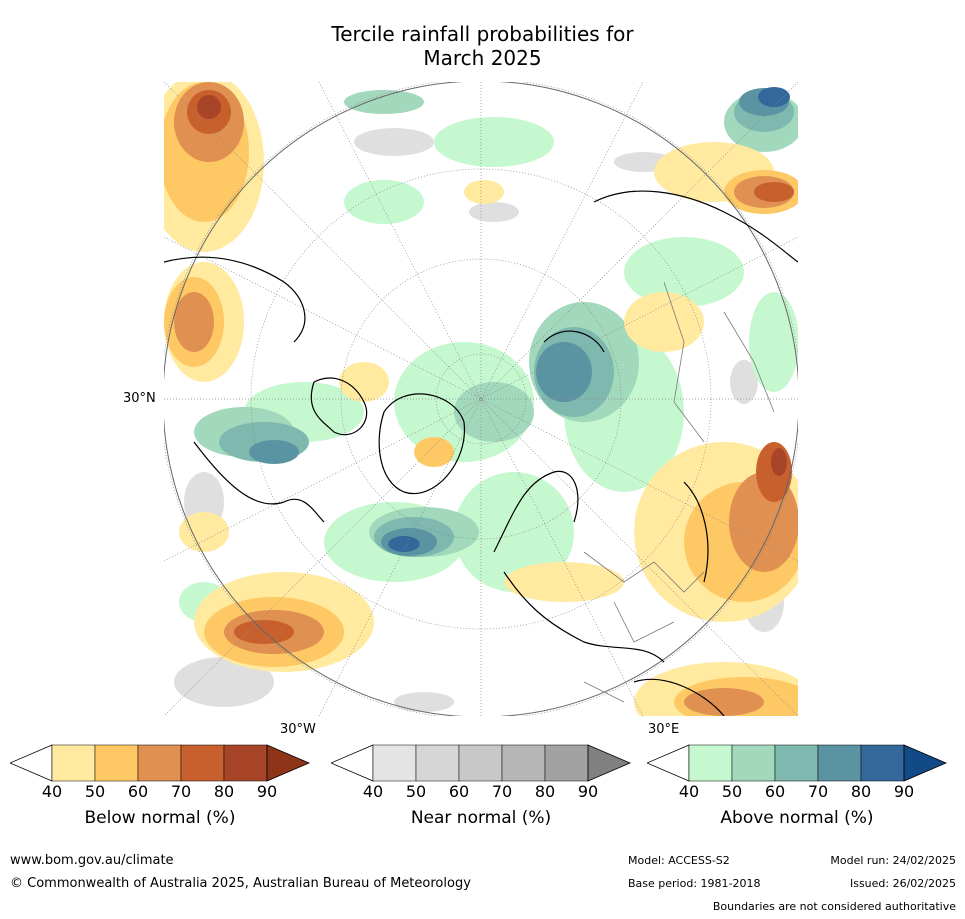 The width and height of the screenshot is (965, 919). What do you see at coordinates (160, 818) in the screenshot?
I see `colorbar-below-normal-label: Below normal (%)` at bounding box center [160, 818].